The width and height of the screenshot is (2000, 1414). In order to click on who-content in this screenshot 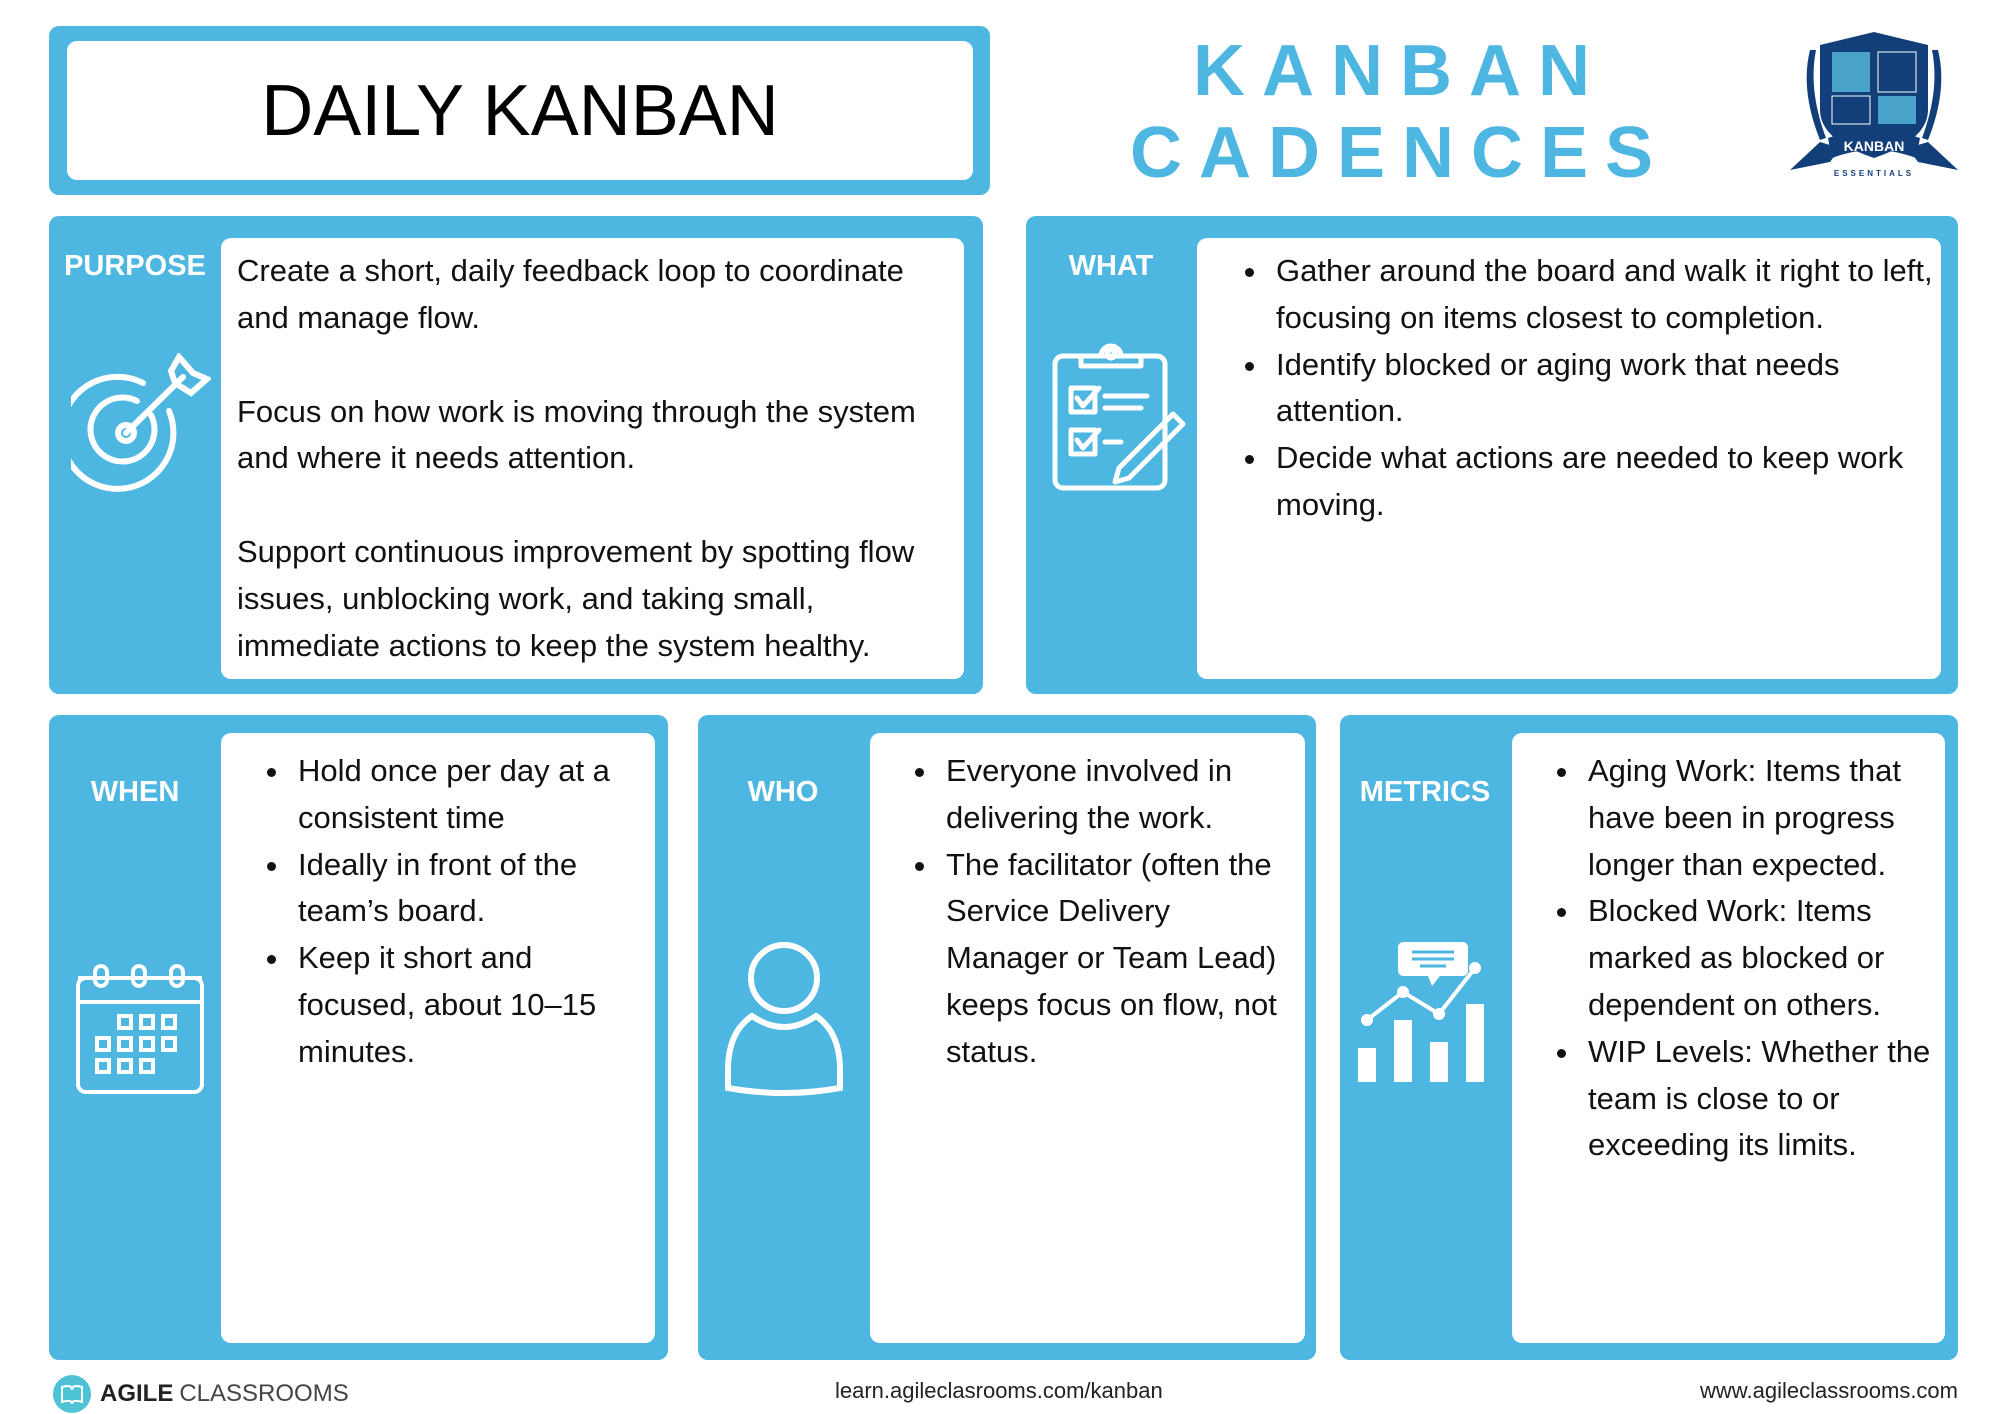, I will do `click(1087, 1038)`.